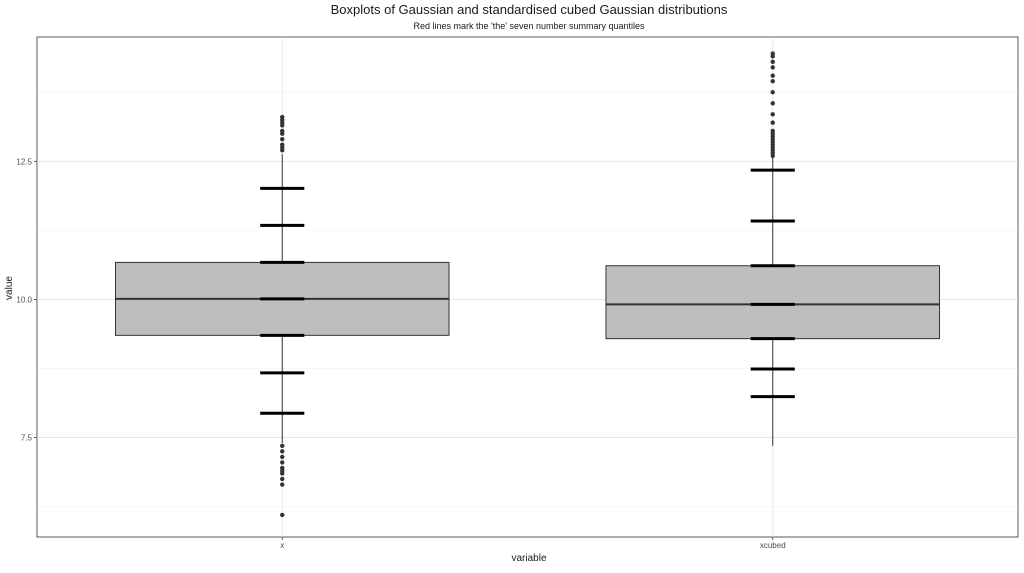  What do you see at coordinates (773, 545) in the screenshot?
I see `x-tick-label: xcubed` at bounding box center [773, 545].